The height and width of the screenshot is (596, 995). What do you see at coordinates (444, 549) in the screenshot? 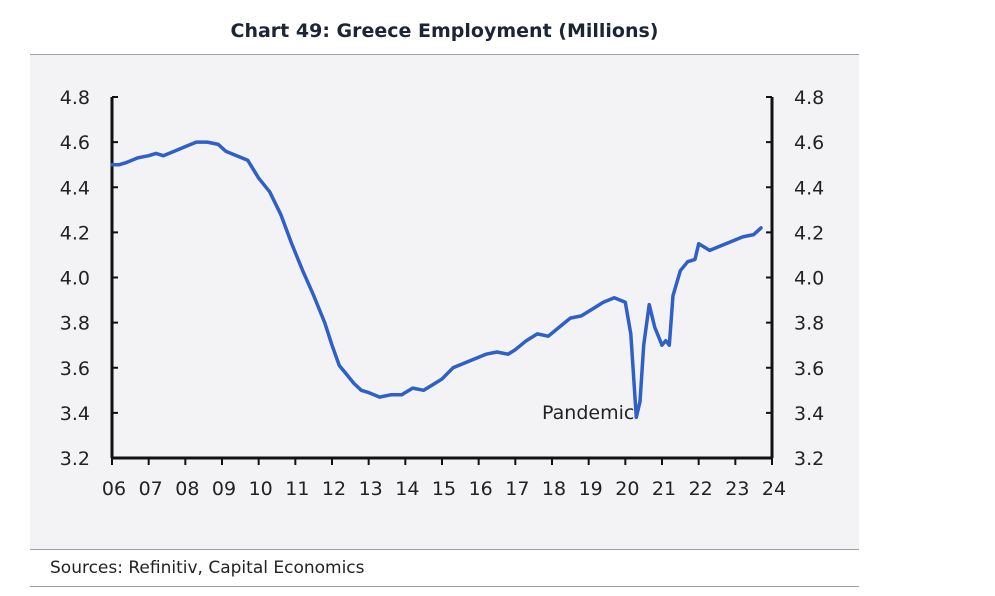
I see `source-rule-top` at bounding box center [444, 549].